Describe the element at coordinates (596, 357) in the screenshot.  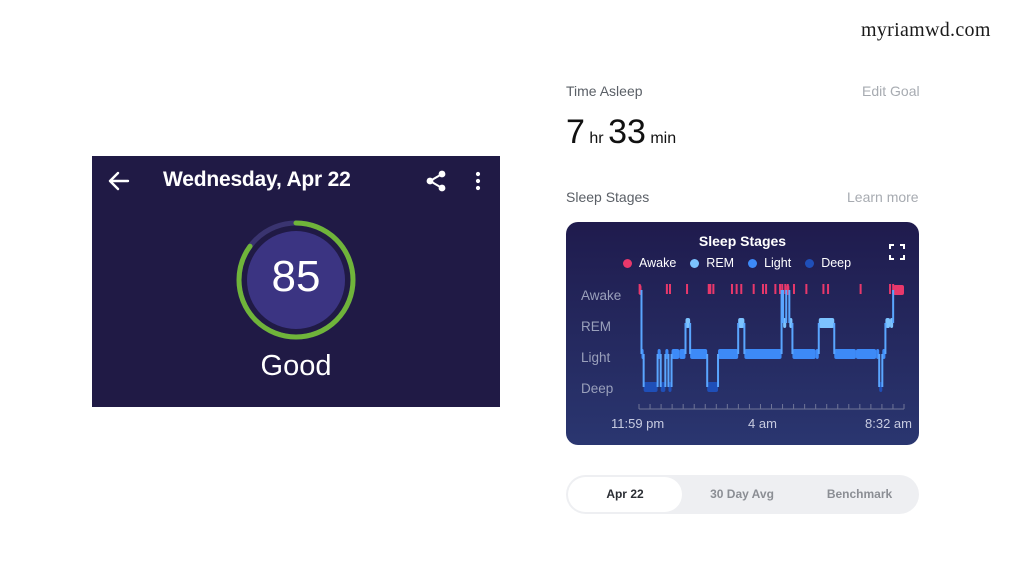
I see `y-label-light: Light` at that location.